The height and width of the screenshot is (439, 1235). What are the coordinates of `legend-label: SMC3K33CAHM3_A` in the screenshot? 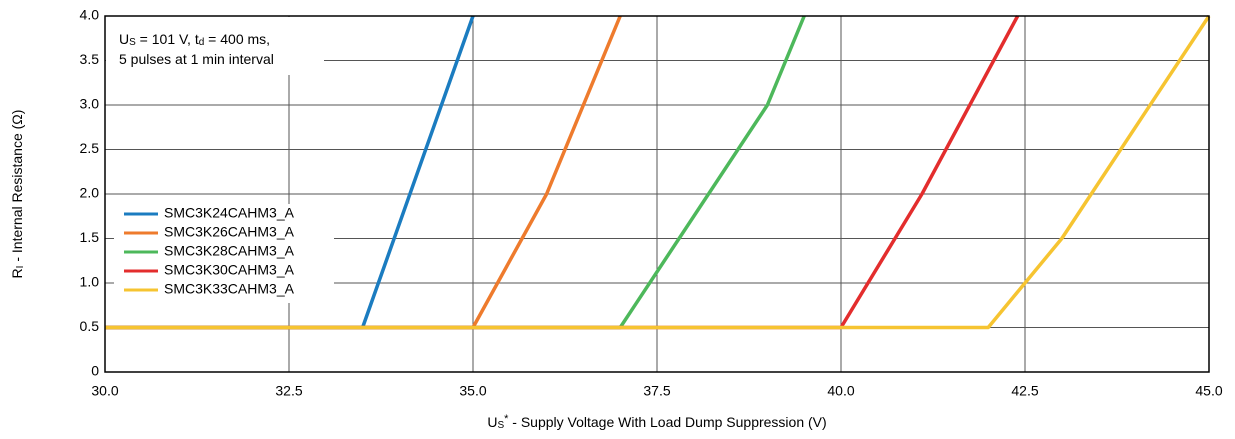 It's located at (229, 289).